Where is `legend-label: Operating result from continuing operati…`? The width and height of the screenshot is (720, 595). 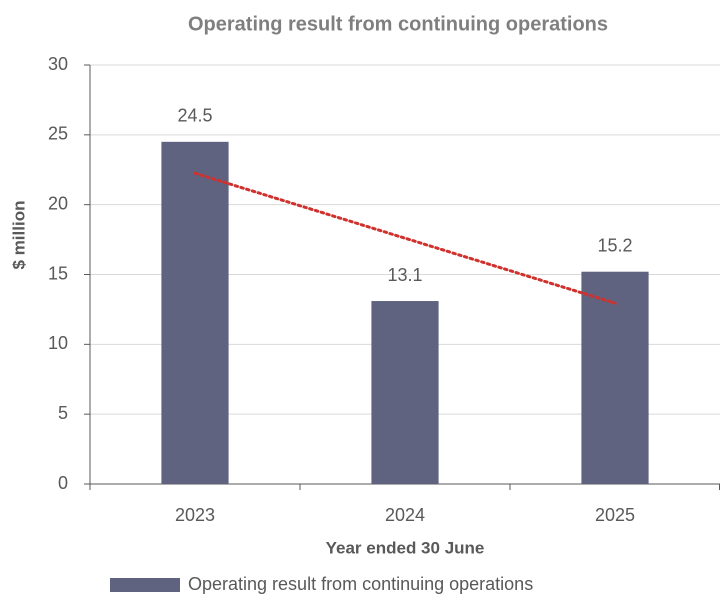
legend-label: Operating result from continuing operati… is located at coordinates (360, 584).